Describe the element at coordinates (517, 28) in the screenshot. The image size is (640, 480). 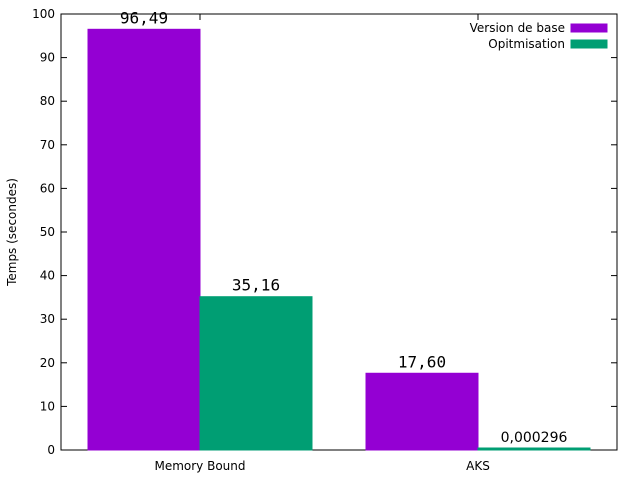
I see `legend-label: Version de base` at that location.